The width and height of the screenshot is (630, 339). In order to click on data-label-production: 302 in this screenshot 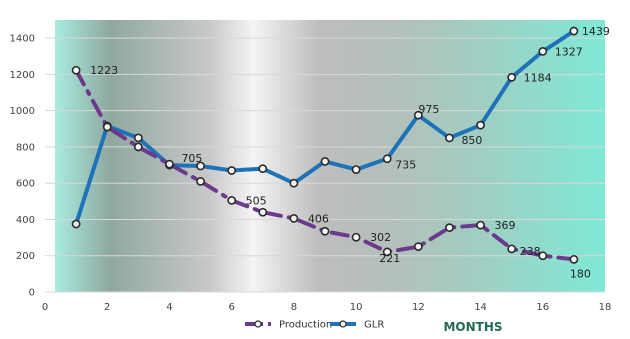, I will do `click(380, 237)`.